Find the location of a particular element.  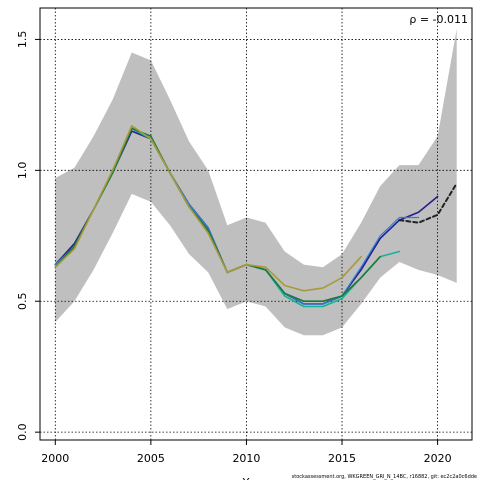

y-tick-label: 0.0 is located at coordinates (22, 432).